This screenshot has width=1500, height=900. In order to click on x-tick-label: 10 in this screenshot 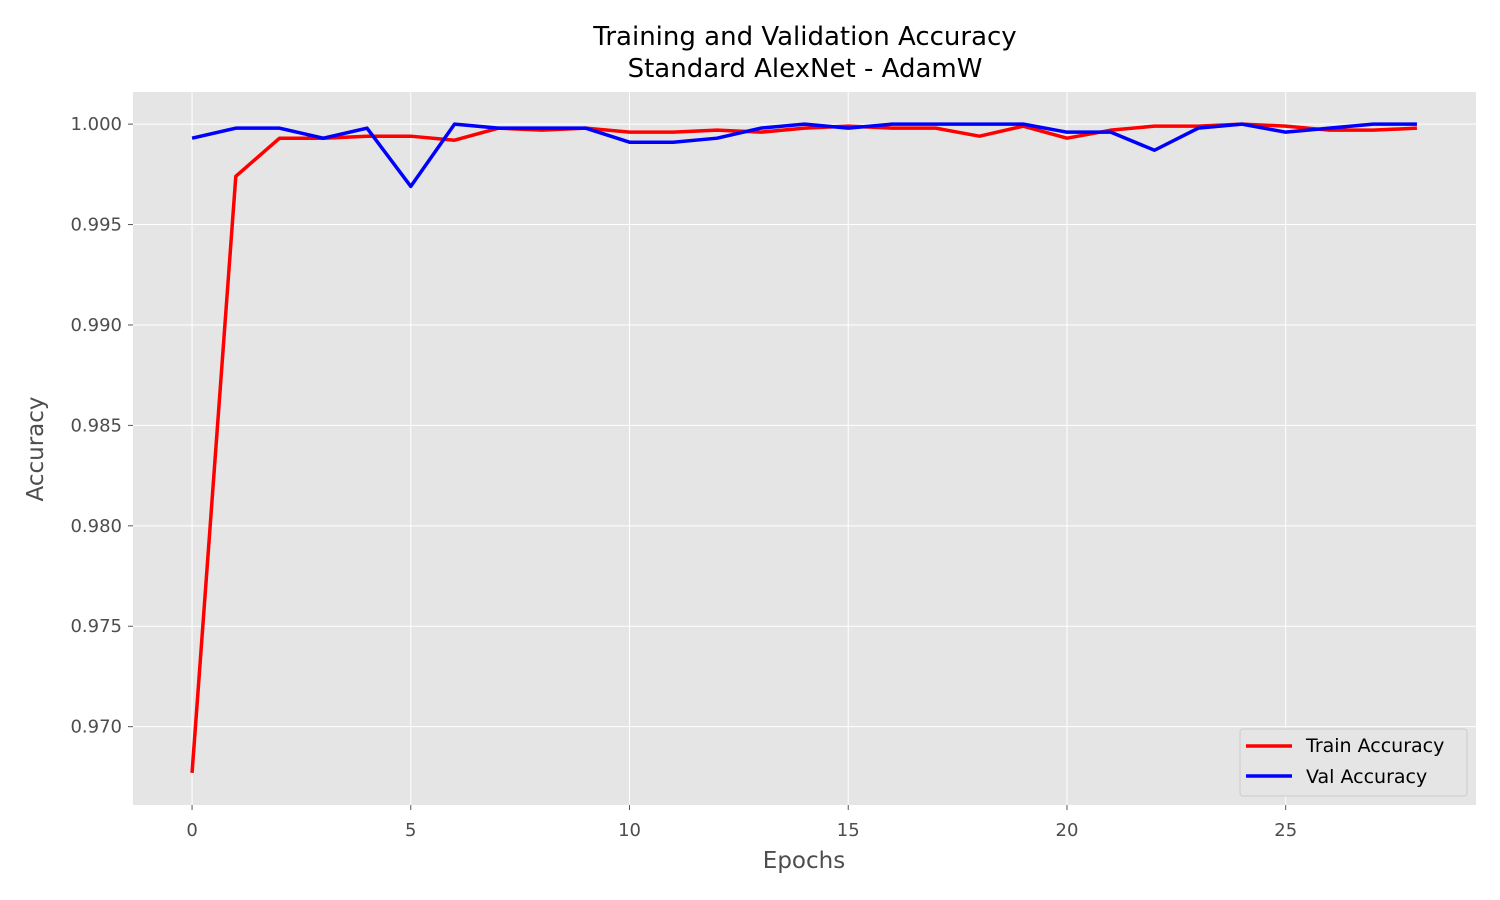, I will do `click(629, 830)`.